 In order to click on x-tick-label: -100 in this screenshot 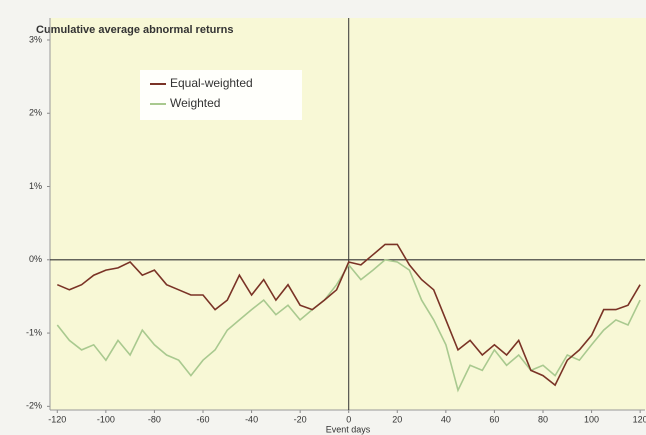, I will do `click(106, 419)`.